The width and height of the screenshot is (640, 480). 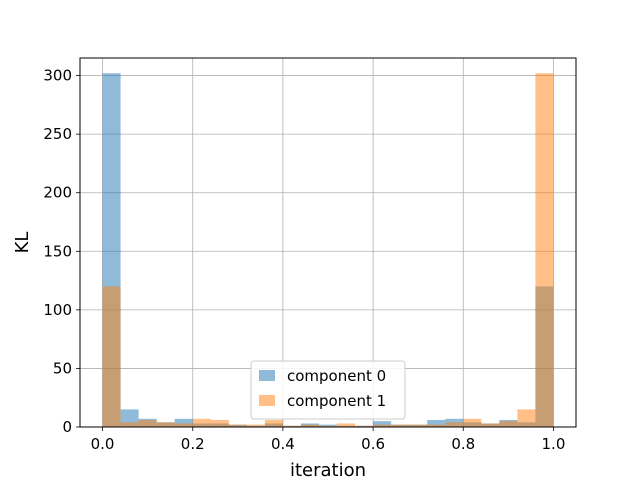 I want to click on y-tick-label: 50, so click(x=62, y=368).